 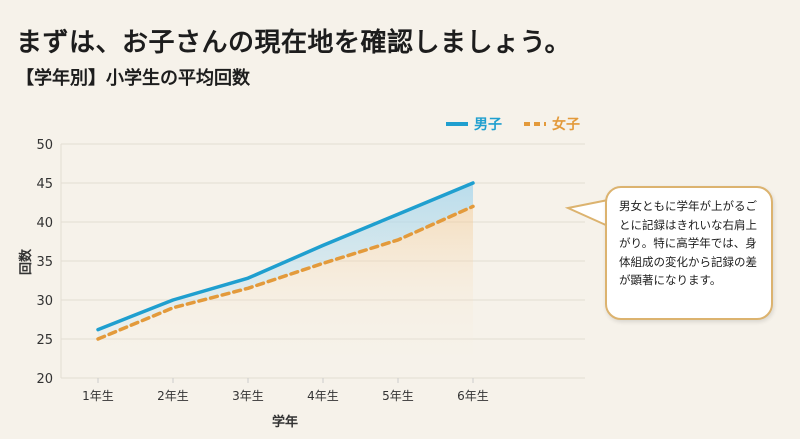 I want to click on x-tick-label: 4年生, so click(x=323, y=396).